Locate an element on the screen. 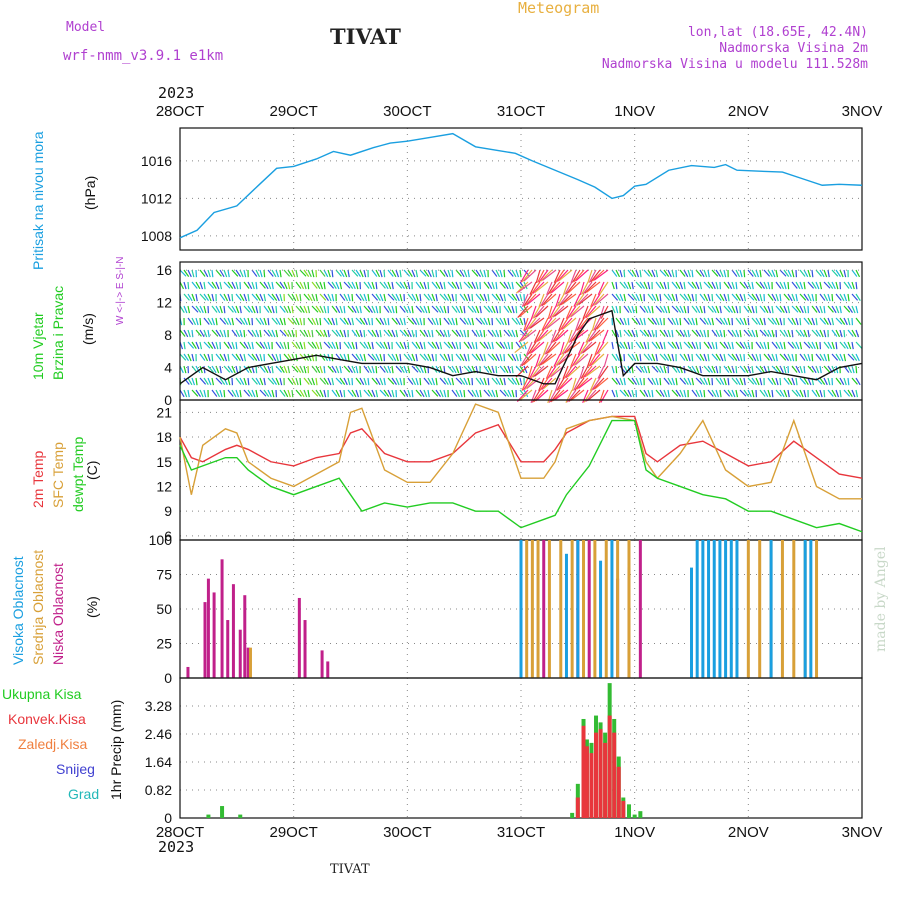 The height and width of the screenshot is (900, 900). precip-label-total: Ukupna Kisa is located at coordinates (42, 694).